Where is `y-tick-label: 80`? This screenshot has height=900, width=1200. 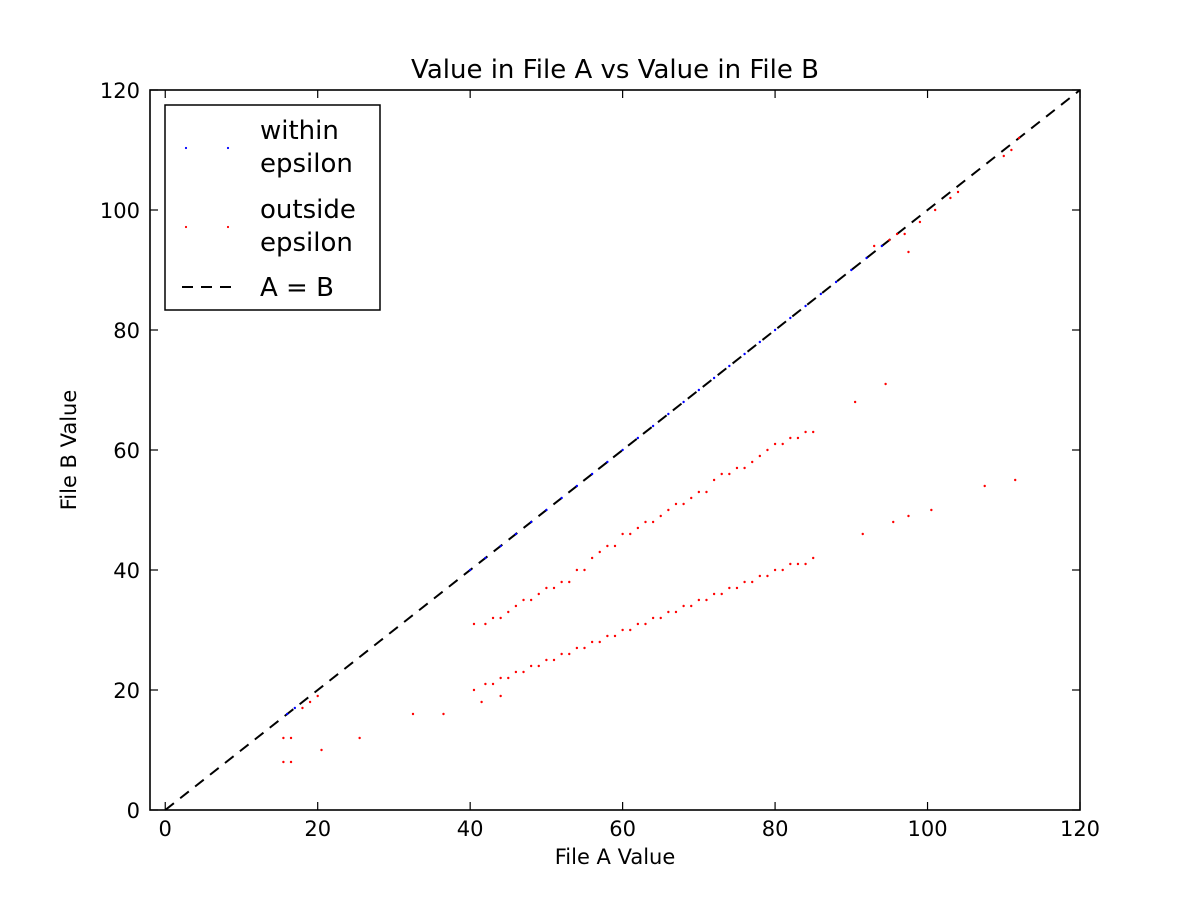
y-tick-label: 80 is located at coordinates (126, 331).